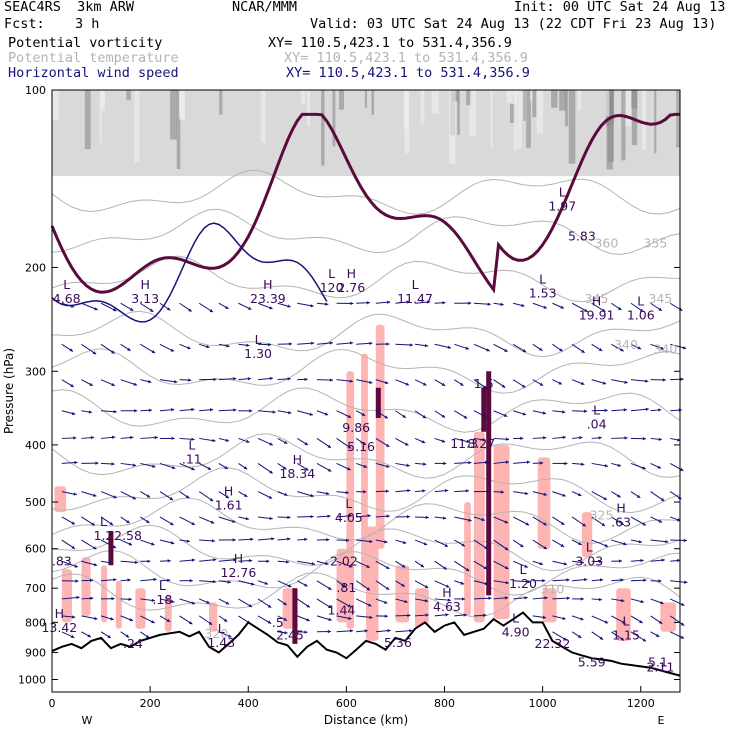 The height and width of the screenshot is (740, 740). I want to click on theta-contour-label: 360, so click(606, 243).